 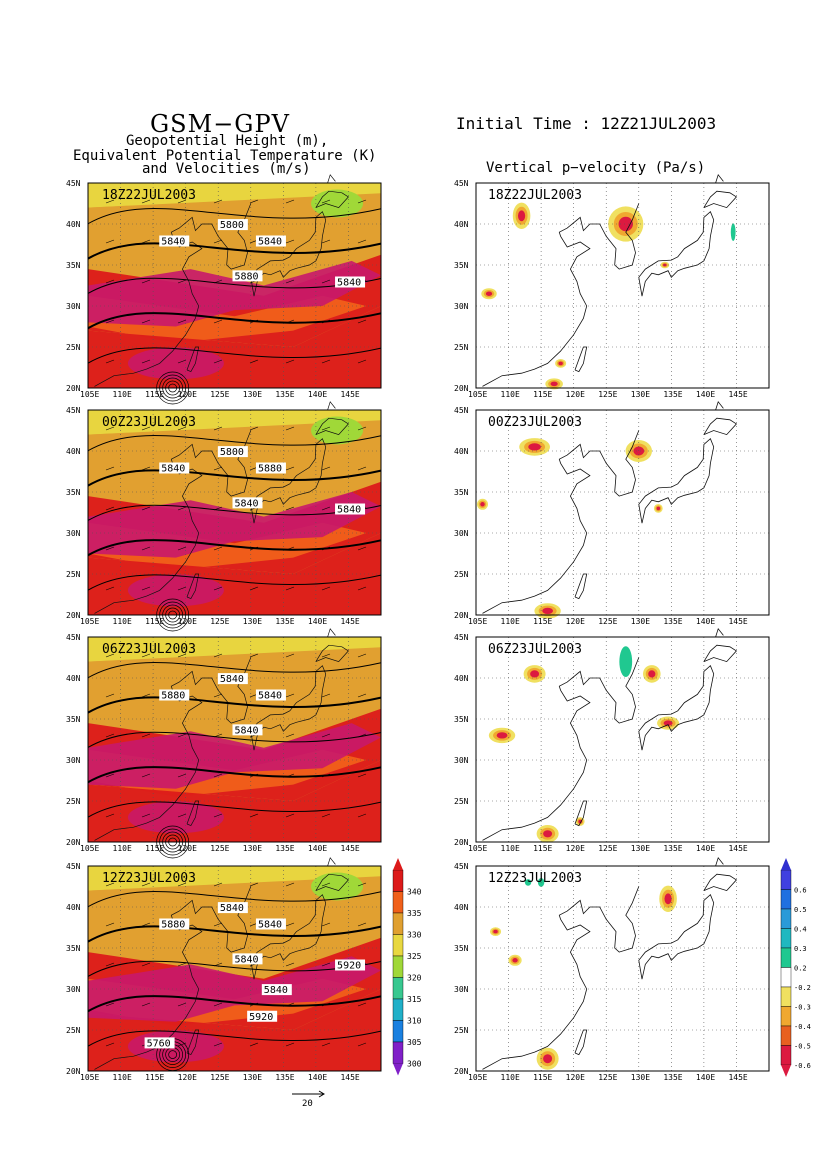 What do you see at coordinates (414, 1021) in the screenshot?
I see `colorbar-label: 310` at bounding box center [414, 1021].